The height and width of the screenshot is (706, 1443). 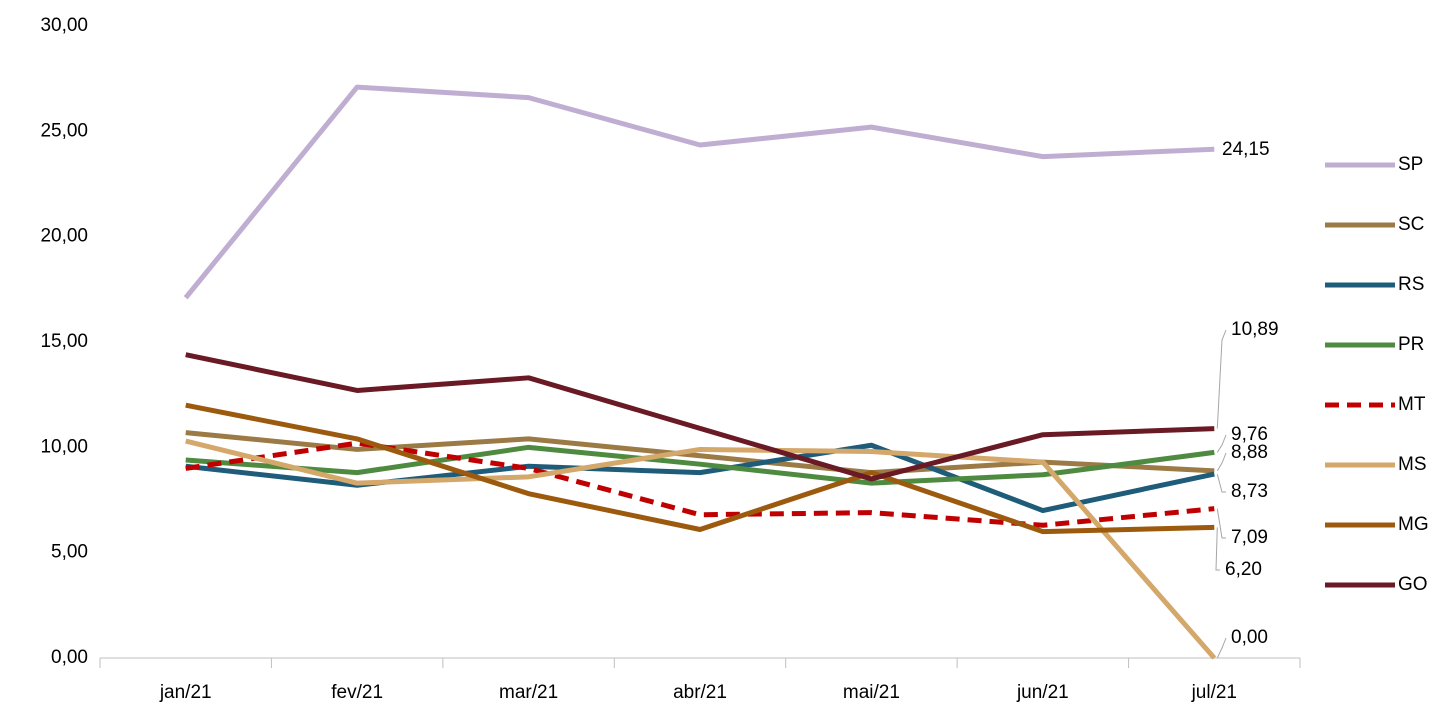 What do you see at coordinates (1243, 569) in the screenshot?
I see `data-label: 6,20` at bounding box center [1243, 569].